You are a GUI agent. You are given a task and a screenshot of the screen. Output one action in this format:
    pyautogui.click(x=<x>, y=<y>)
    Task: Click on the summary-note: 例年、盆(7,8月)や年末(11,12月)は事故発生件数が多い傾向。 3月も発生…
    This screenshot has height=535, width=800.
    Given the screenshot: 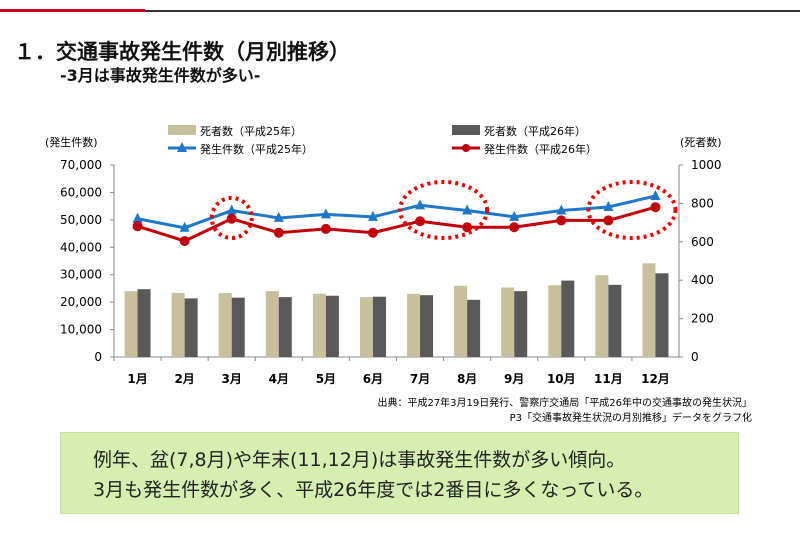 What is the action you would take?
    pyautogui.click(x=399, y=473)
    